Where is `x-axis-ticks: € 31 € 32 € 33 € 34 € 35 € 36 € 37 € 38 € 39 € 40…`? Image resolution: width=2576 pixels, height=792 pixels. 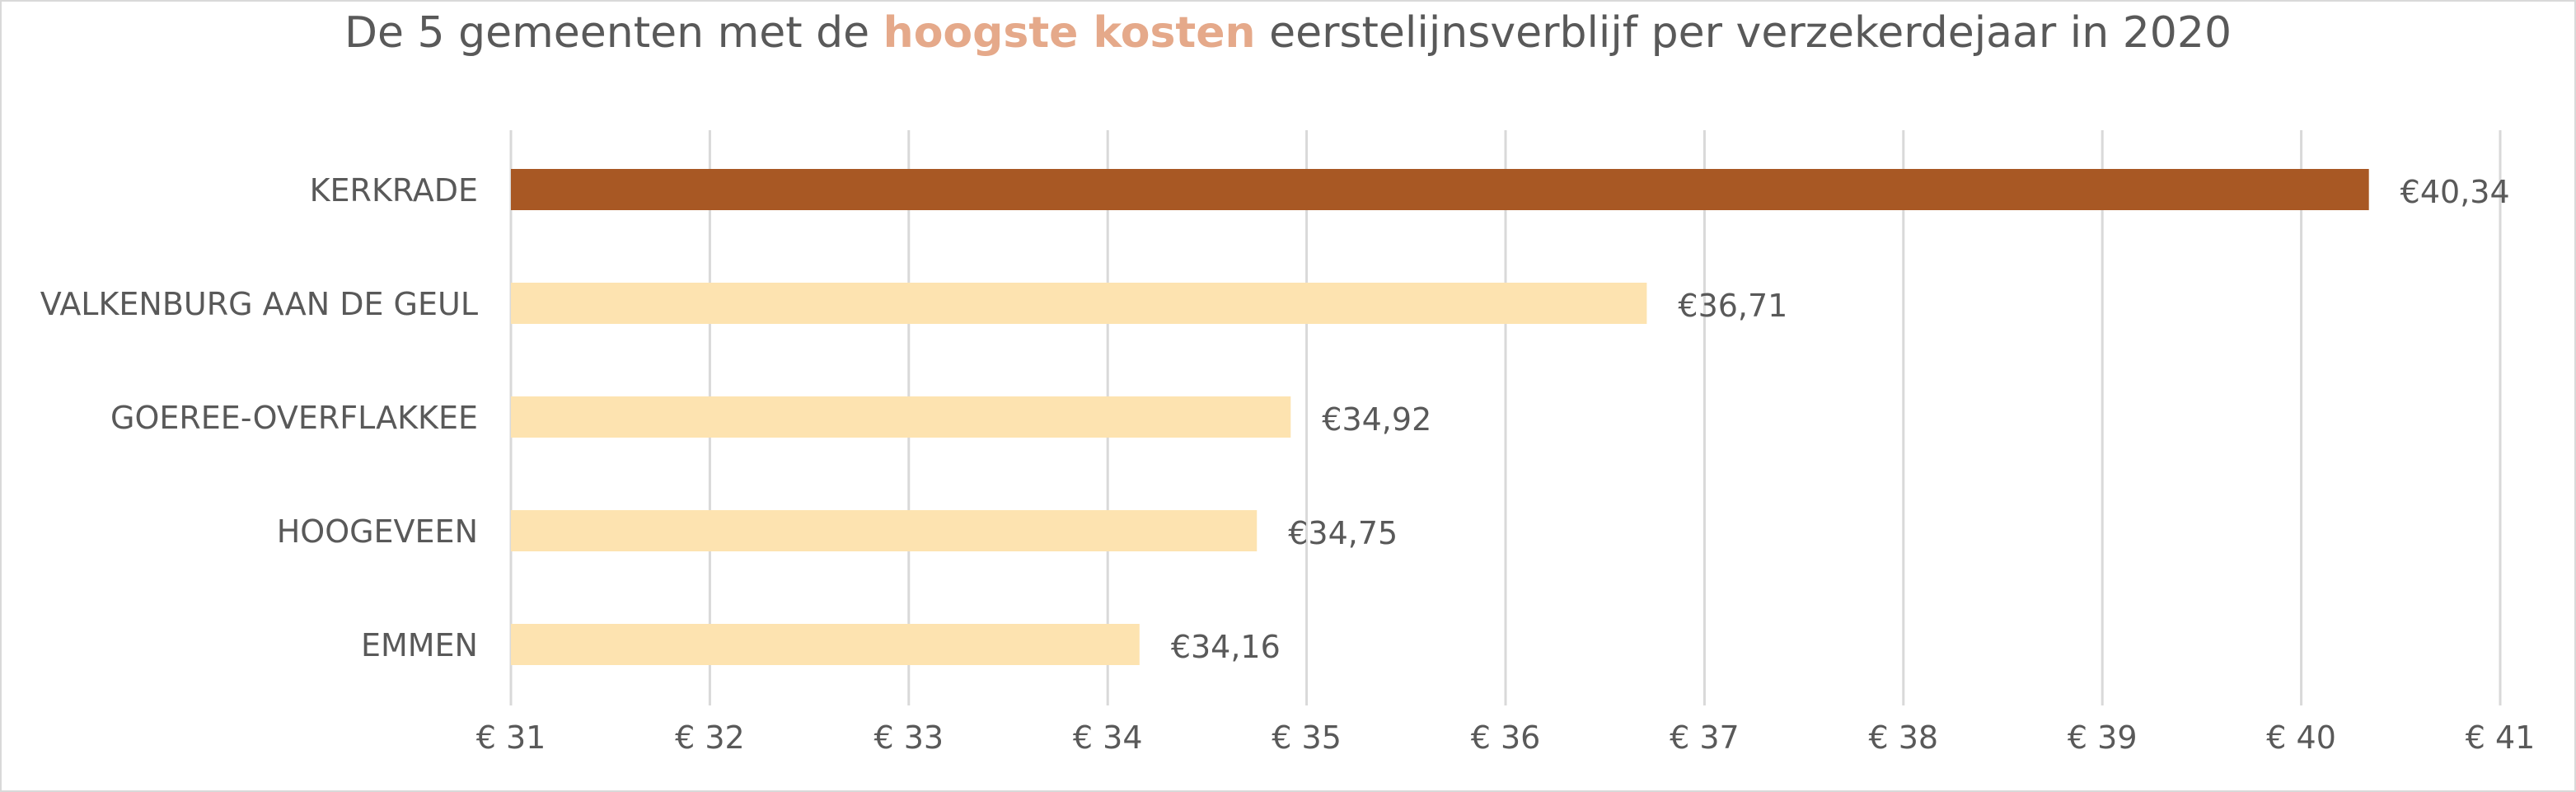 x-axis-ticks: € 31 € 32 € 33 € 34 € 35 € 36 € 37 € 38 € 39 € 40… is located at coordinates (1506, 737).